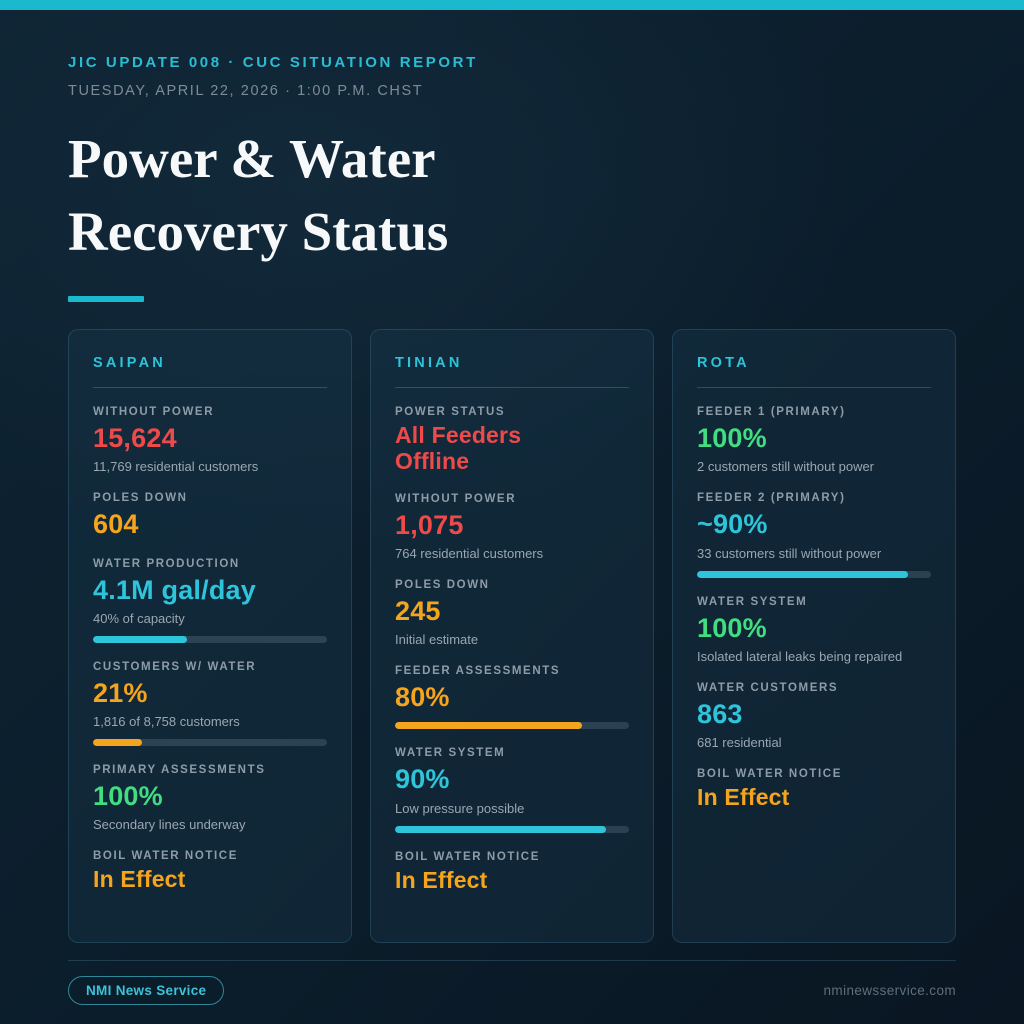  What do you see at coordinates (166, 563) in the screenshot?
I see `stat-label: WATER PRODUCTION` at bounding box center [166, 563].